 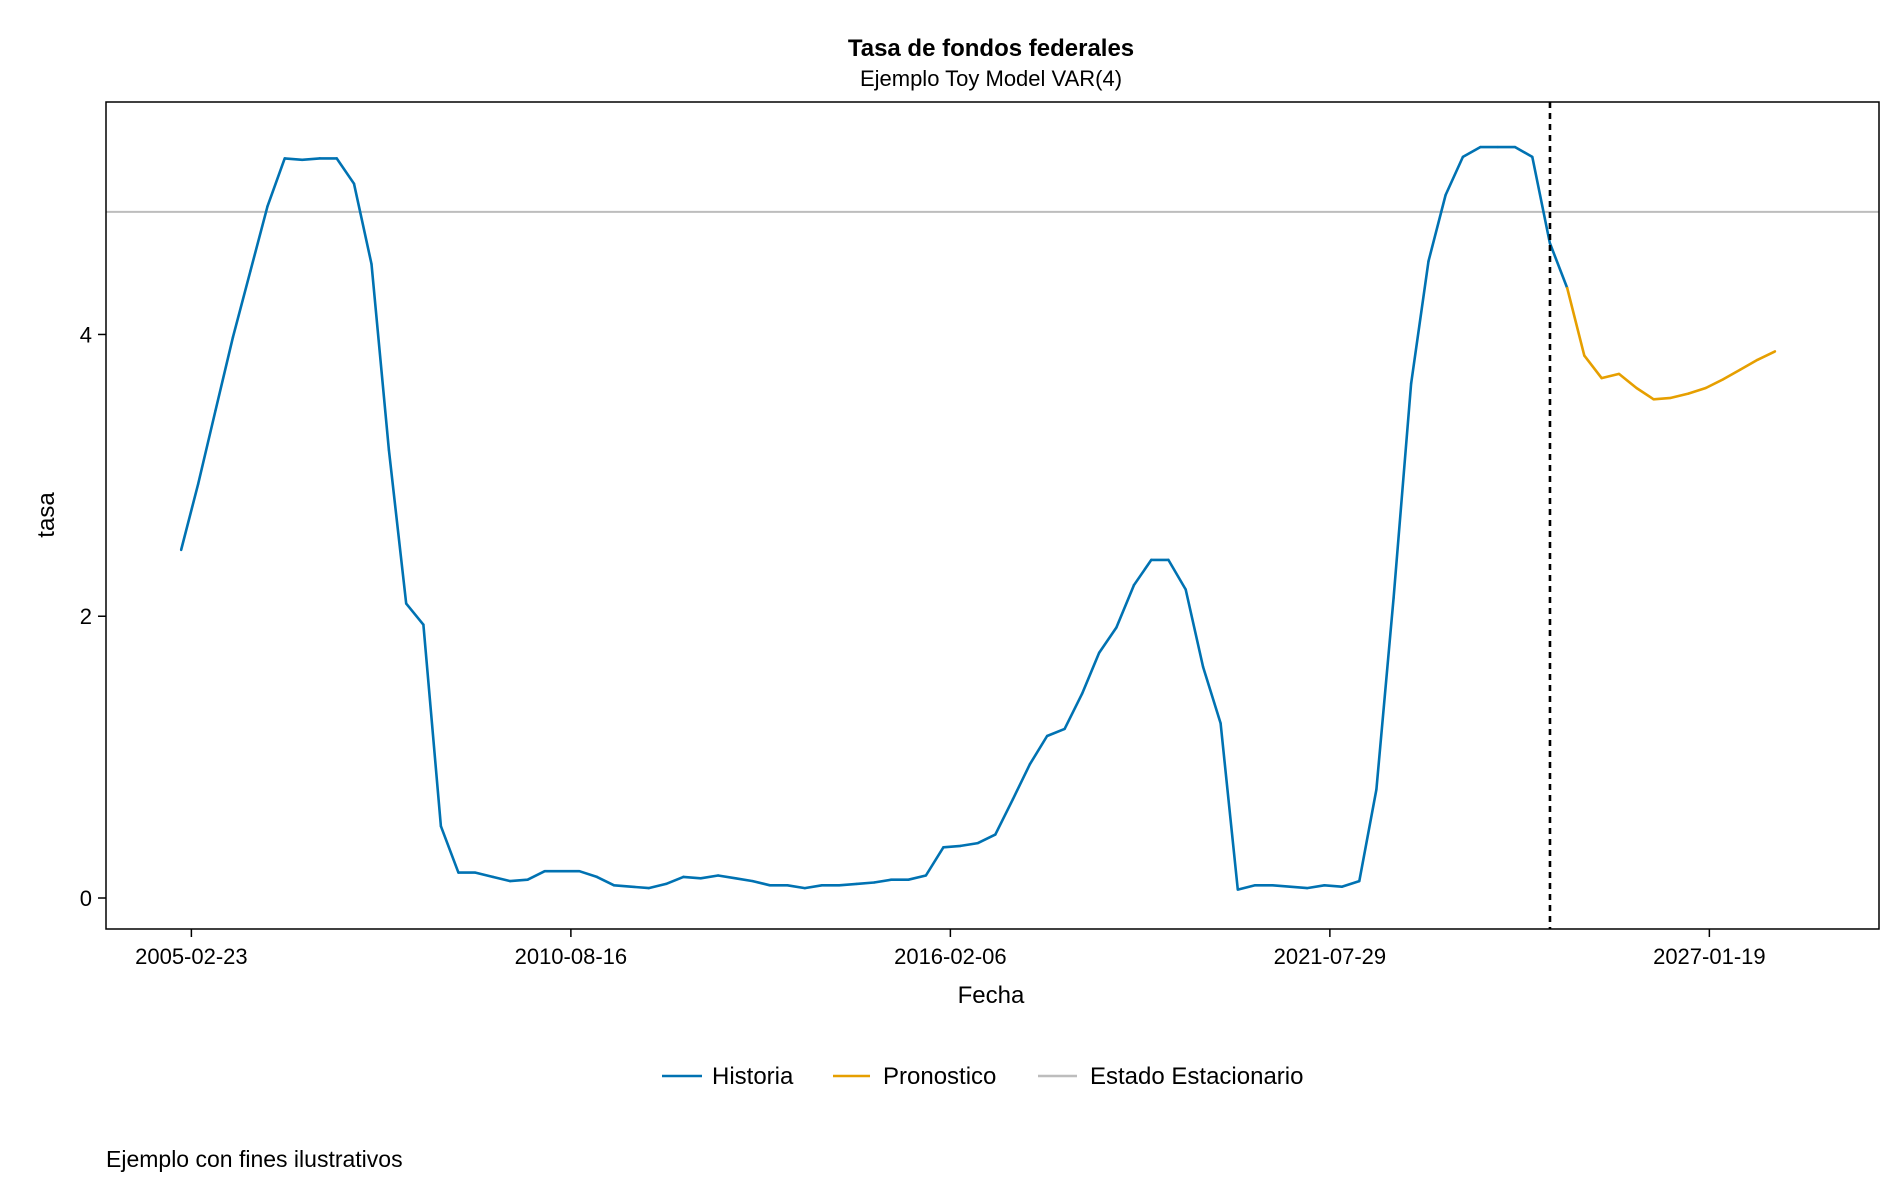 What do you see at coordinates (93, 616) in the screenshot?
I see `y-axis: 0 2 4` at bounding box center [93, 616].